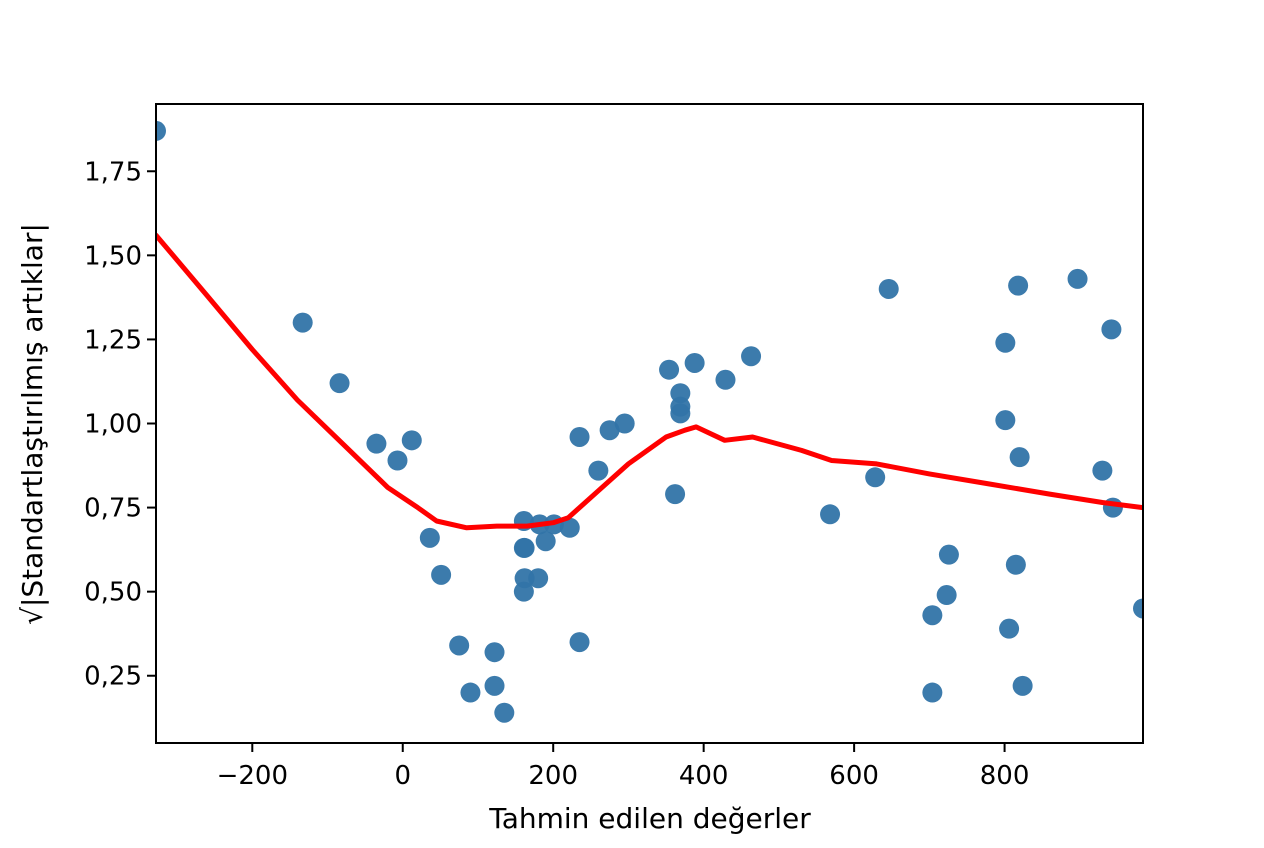 The width and height of the screenshot is (1264, 848). Describe the element at coordinates (854, 776) in the screenshot. I see `x-tick-label: 600` at that location.